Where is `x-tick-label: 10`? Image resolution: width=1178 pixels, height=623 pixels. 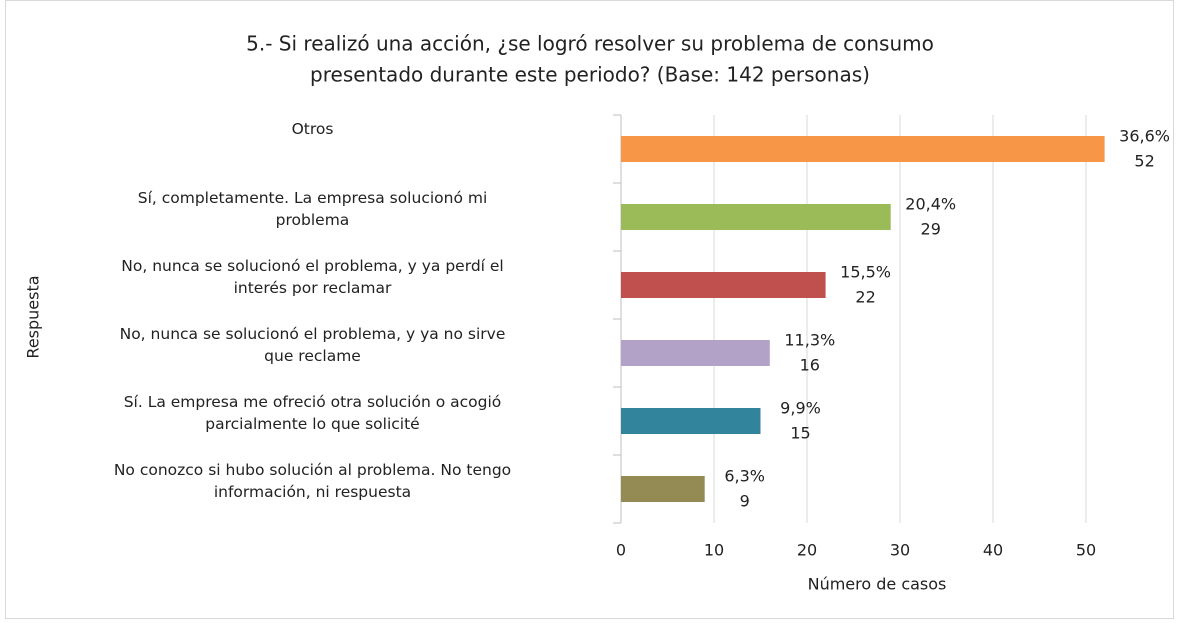 x-tick-label: 10 is located at coordinates (714, 550).